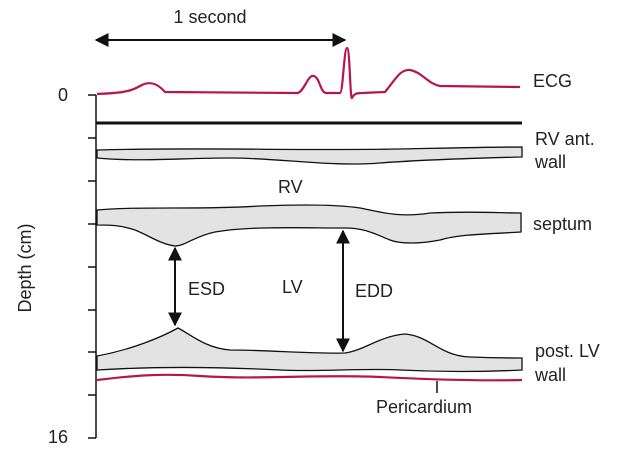  What do you see at coordinates (309, 350) in the screenshot?
I see `posterior-lv-wall` at bounding box center [309, 350].